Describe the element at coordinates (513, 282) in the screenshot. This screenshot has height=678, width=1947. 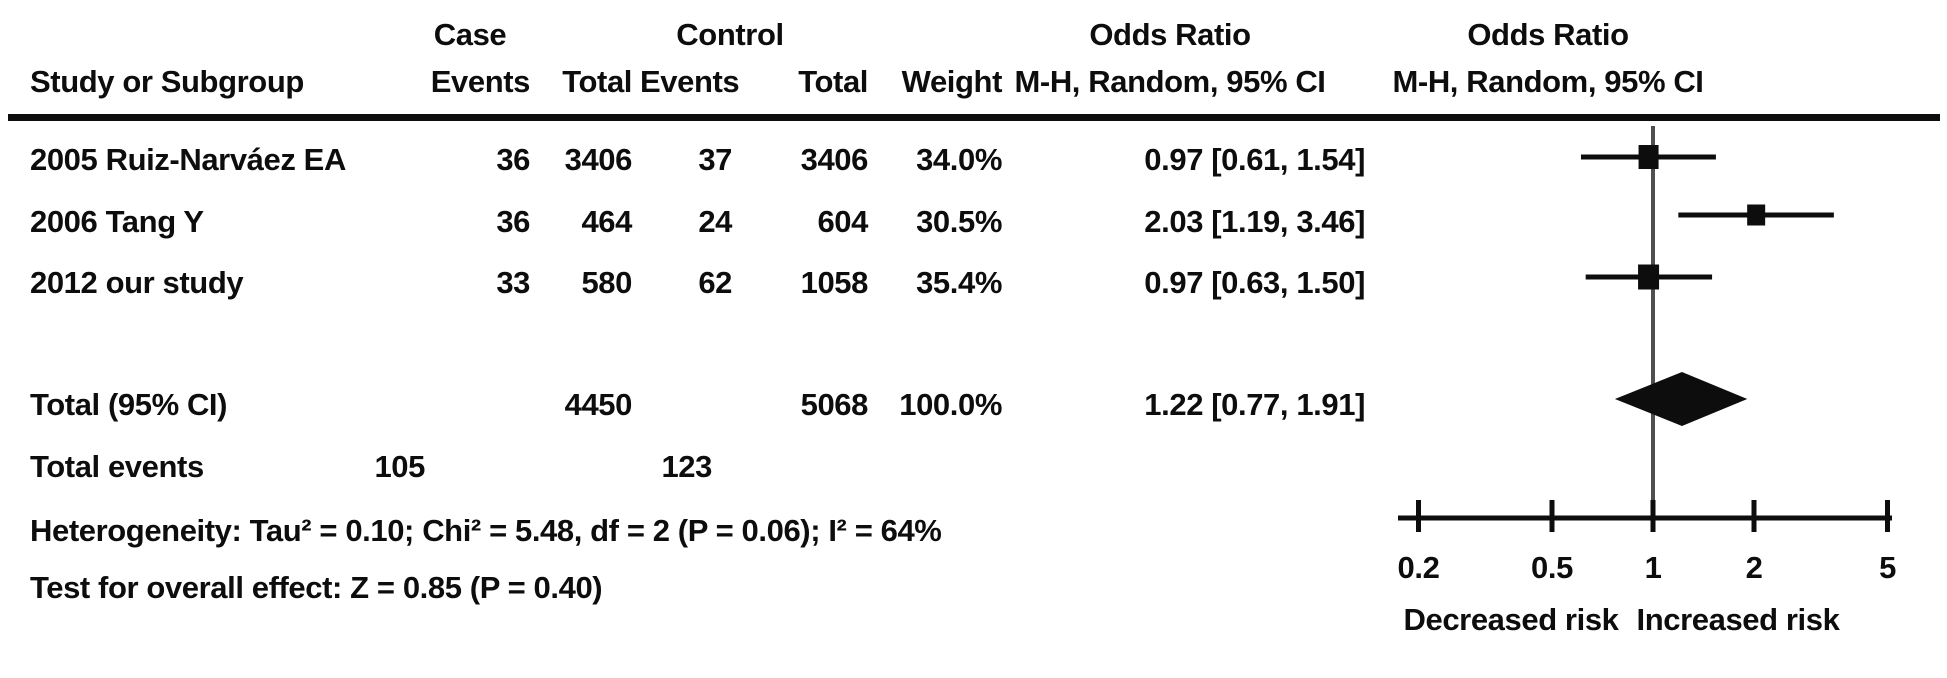
I see `case-events: 33` at that location.